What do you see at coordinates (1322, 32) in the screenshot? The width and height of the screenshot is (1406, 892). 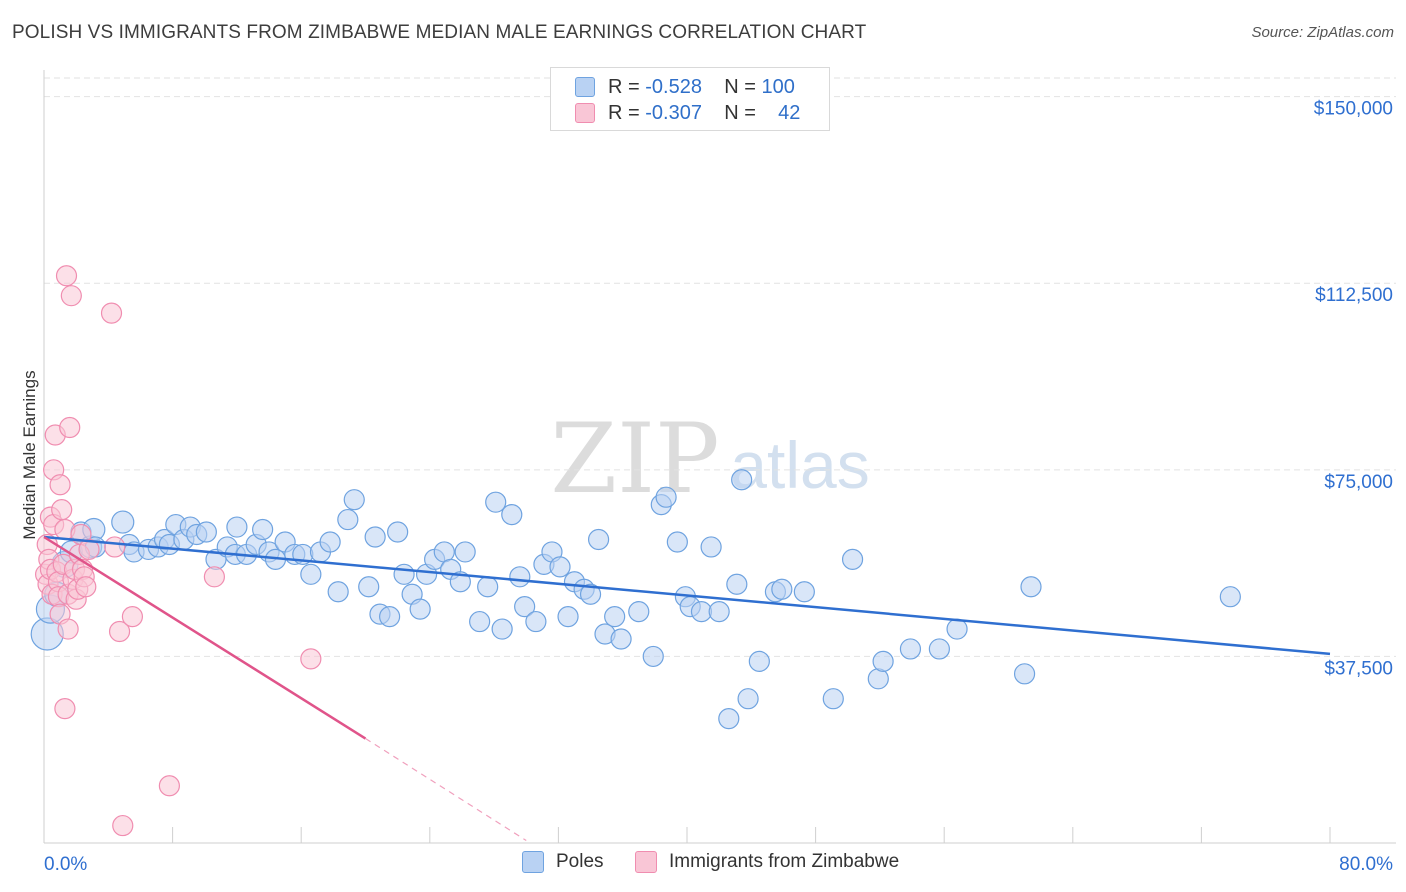 I see `source-credit: Source: ZipAtlas.com` at bounding box center [1322, 32].